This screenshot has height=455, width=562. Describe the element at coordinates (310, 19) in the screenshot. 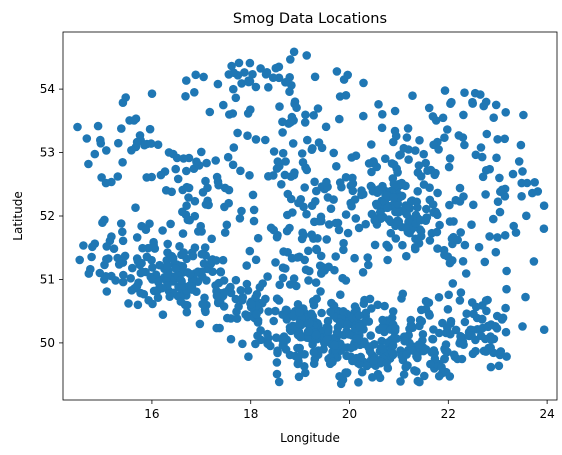

I see `chart-title: Smog Data Locations` at that location.